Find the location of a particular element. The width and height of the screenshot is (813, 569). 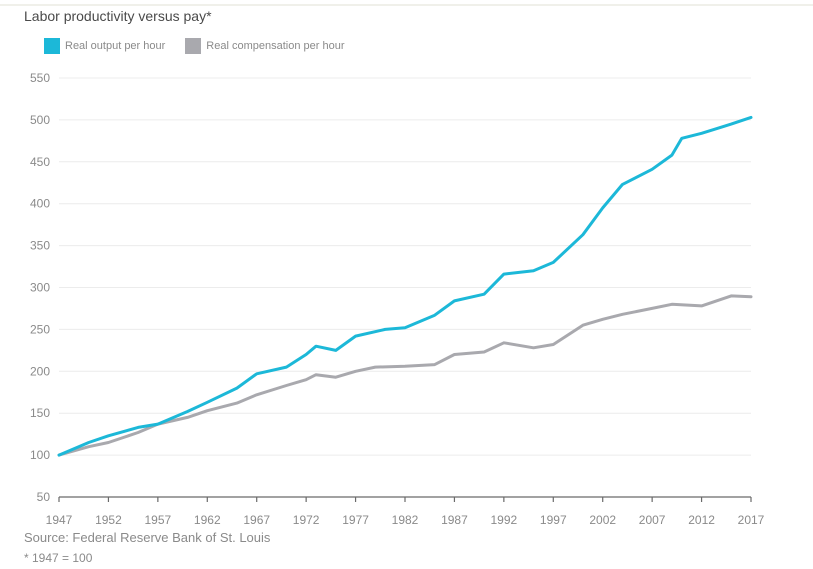

legend-swatch-compensation is located at coordinates (193, 46).